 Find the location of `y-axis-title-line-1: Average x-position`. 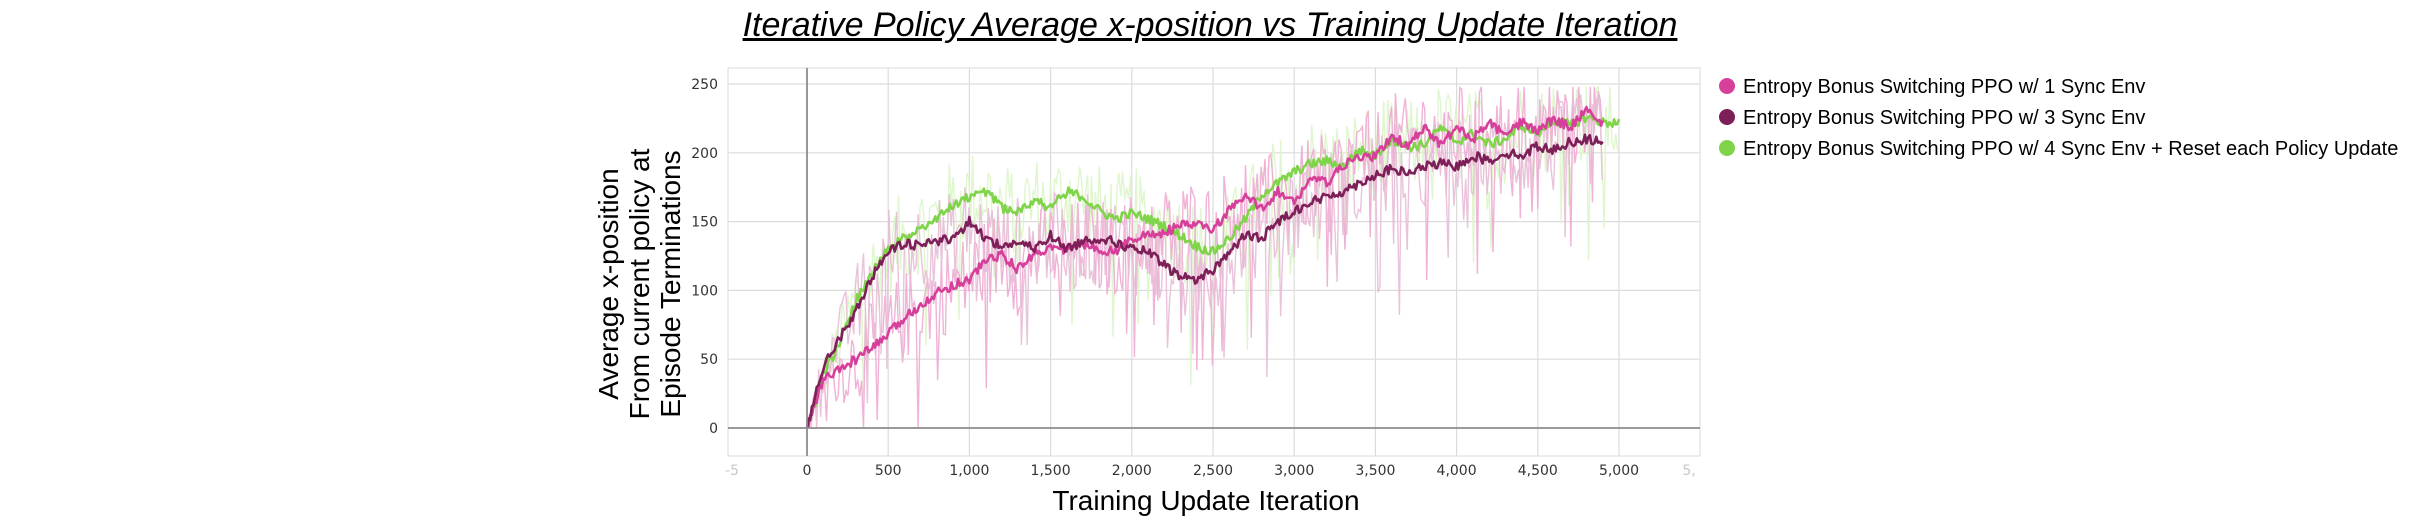

y-axis-title-line-1: Average x-position is located at coordinates (608, 283).